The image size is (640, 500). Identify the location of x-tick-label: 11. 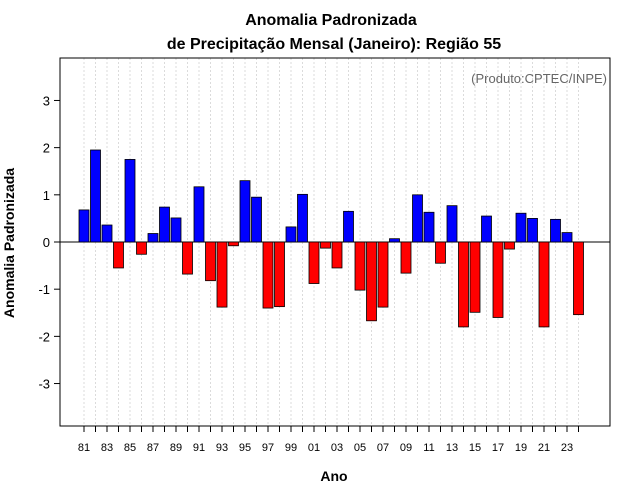
(428, 448).